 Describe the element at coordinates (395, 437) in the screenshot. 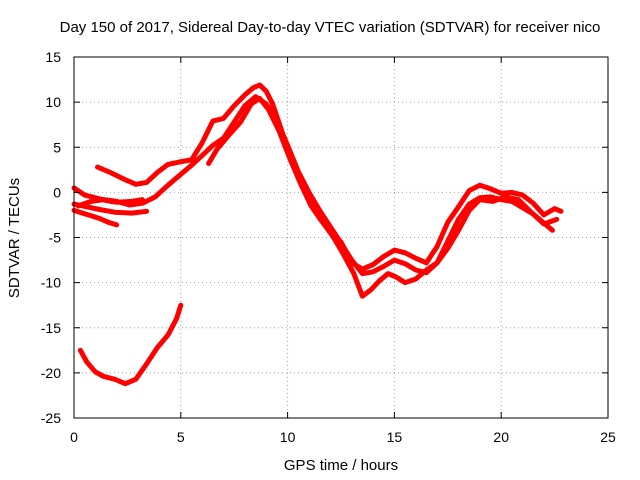

I see `x-tick-label: 15` at that location.